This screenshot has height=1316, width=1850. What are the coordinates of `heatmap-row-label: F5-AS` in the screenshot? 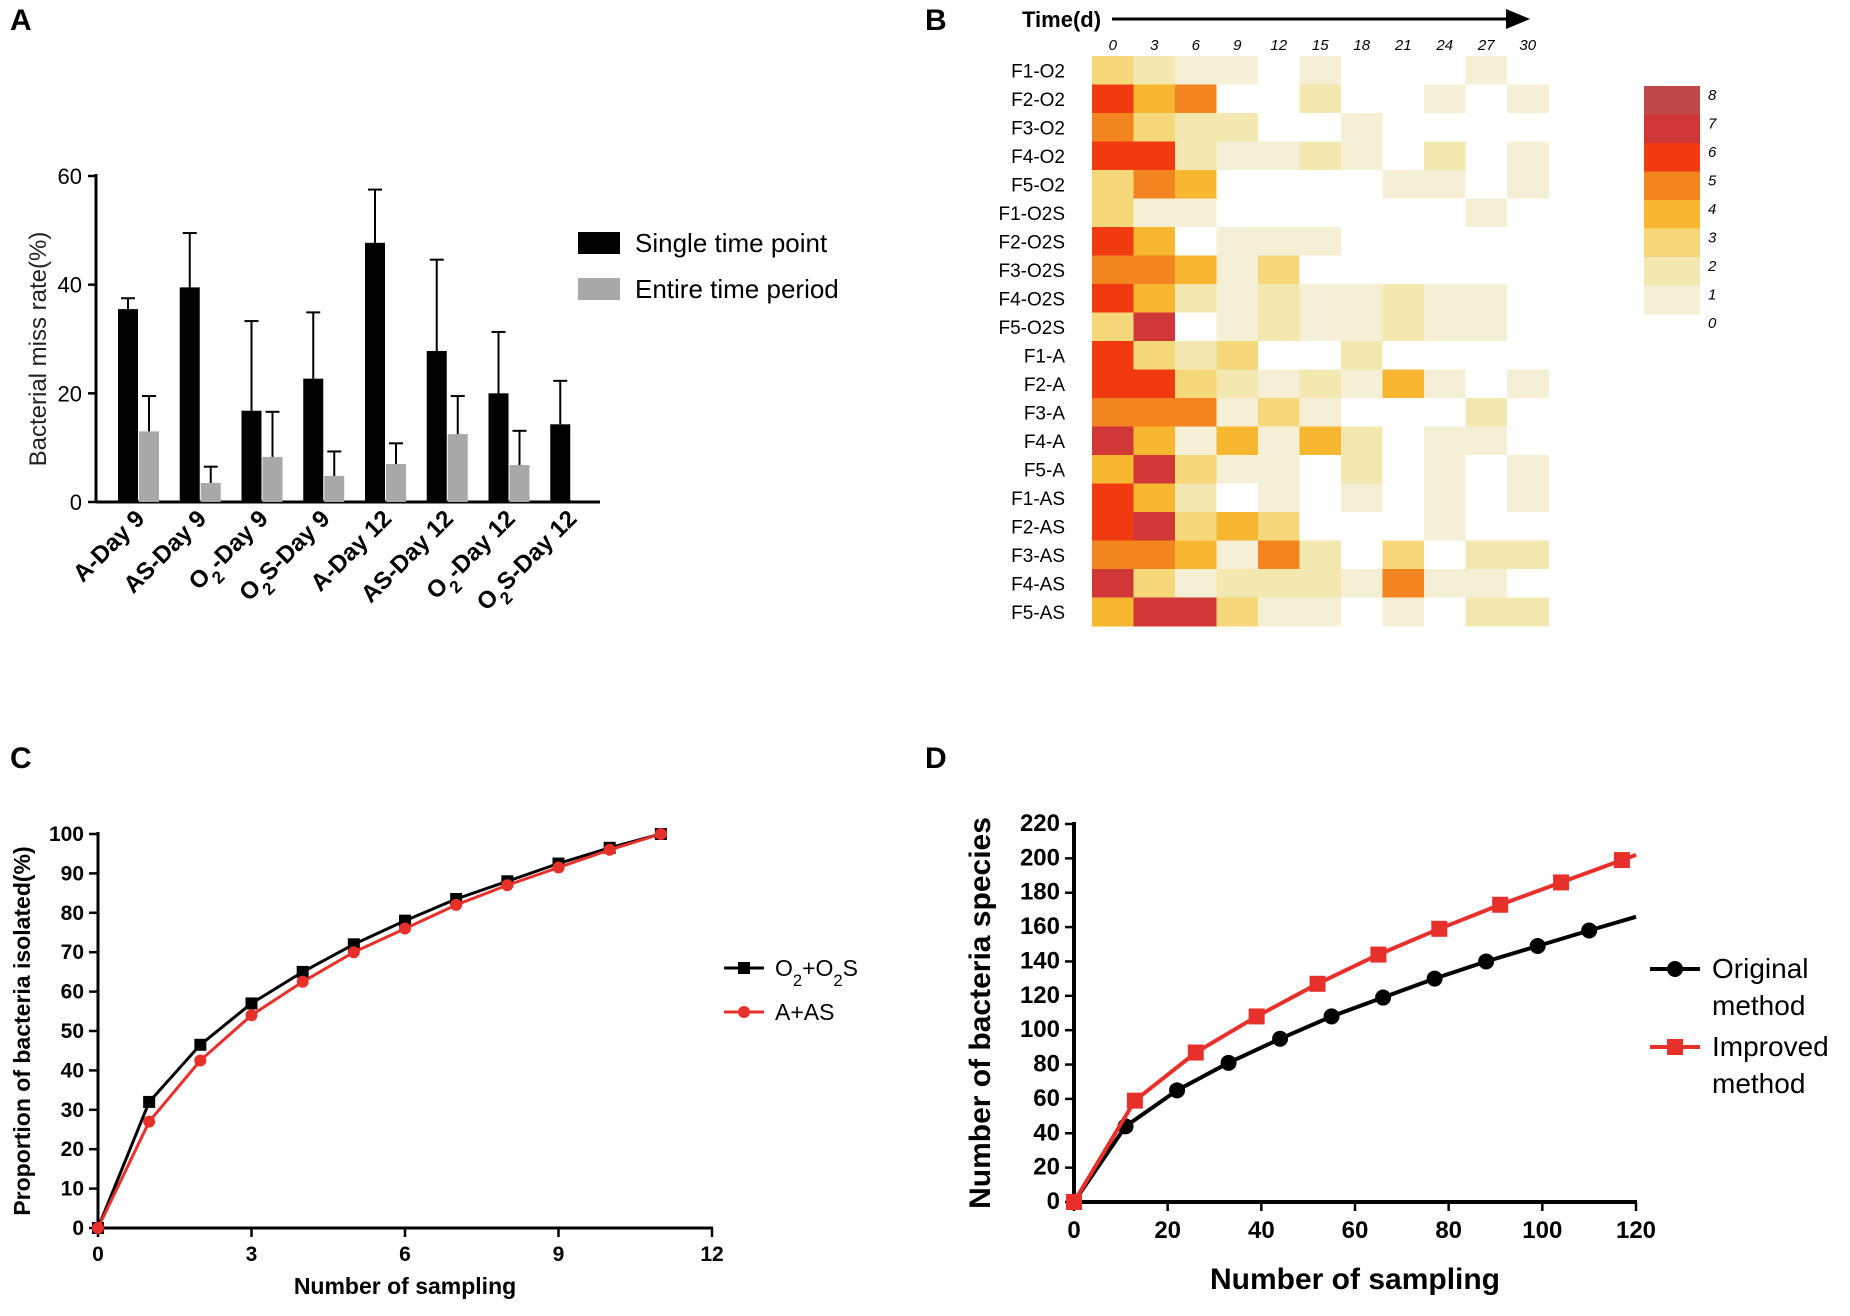 It's located at (1038, 613).